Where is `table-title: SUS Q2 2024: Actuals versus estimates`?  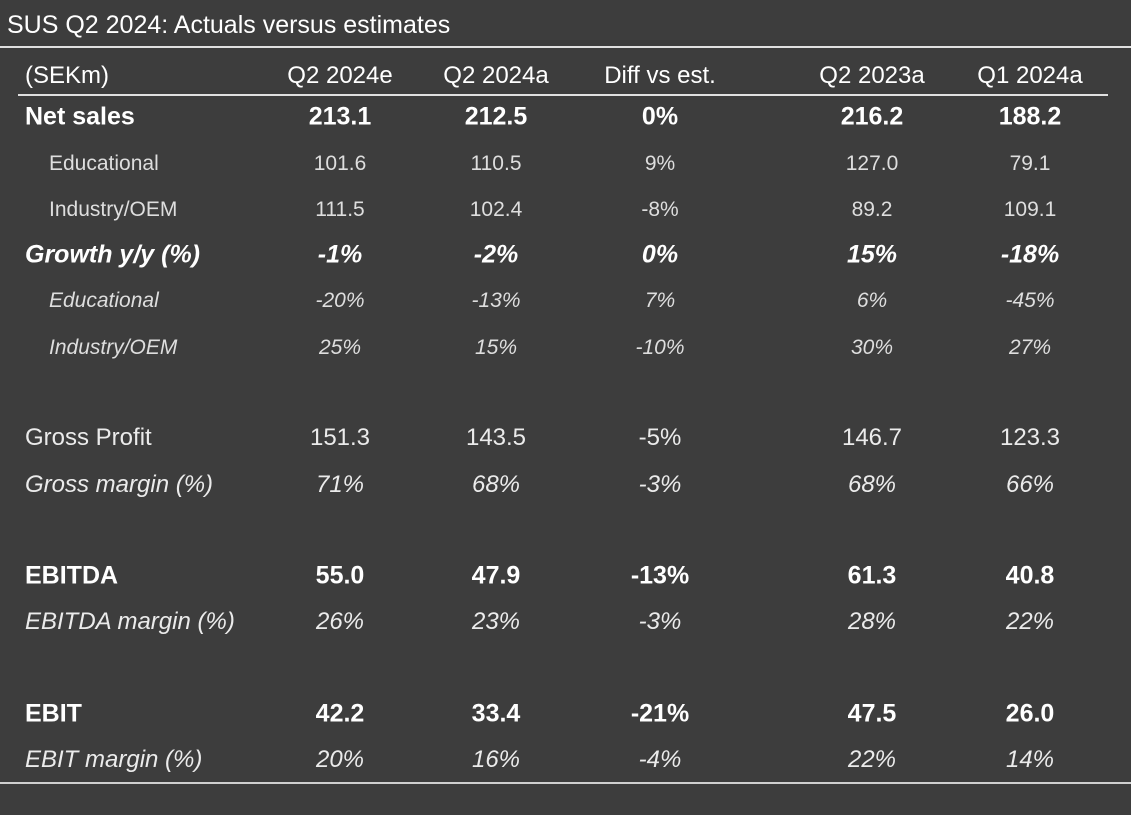
table-title: SUS Q2 2024: Actuals versus estimates is located at coordinates (229, 25).